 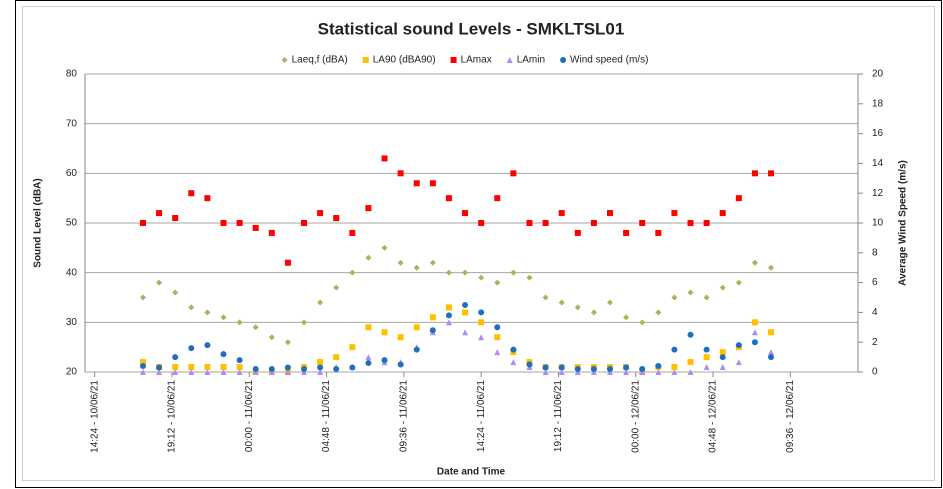 I want to click on legend-label: Laeq,f (dBA), so click(x=320, y=60).